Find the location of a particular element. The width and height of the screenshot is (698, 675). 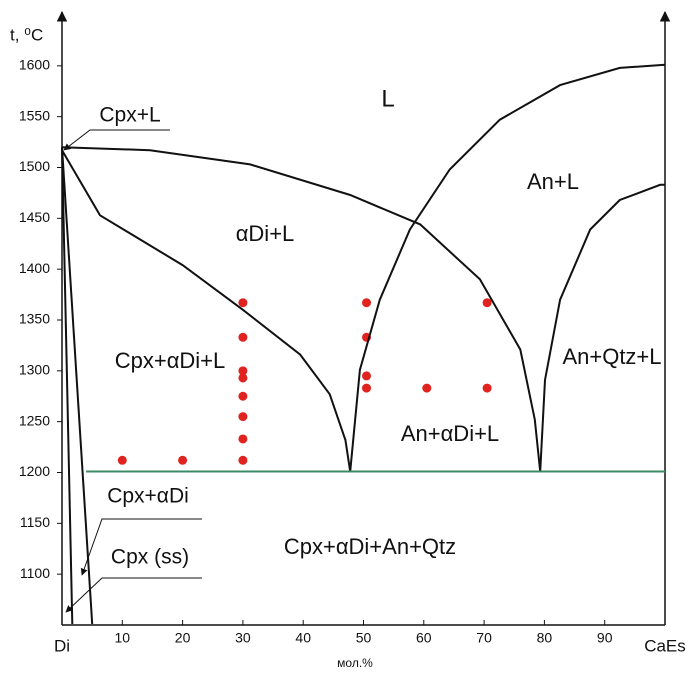

y-tick-label: 1450 is located at coordinates (34, 217).